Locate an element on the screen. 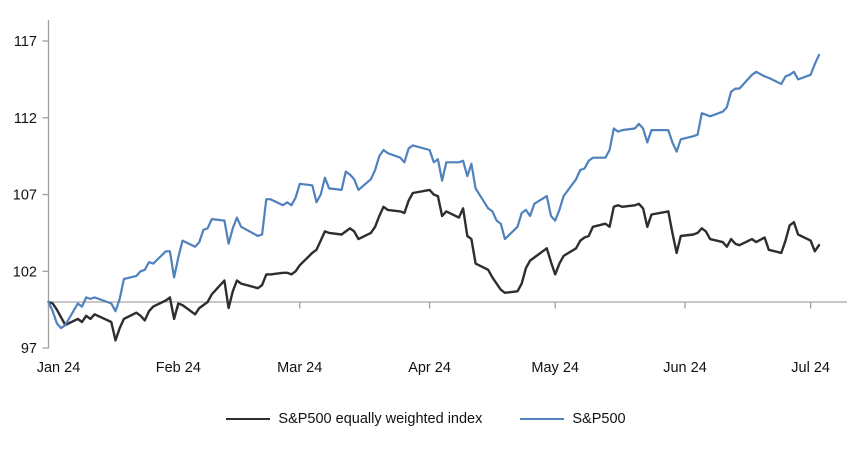 Image resolution: width=852 pixels, height=453 pixels. legend-label-equal-weight: S&P500 equally weighted index is located at coordinates (380, 419).